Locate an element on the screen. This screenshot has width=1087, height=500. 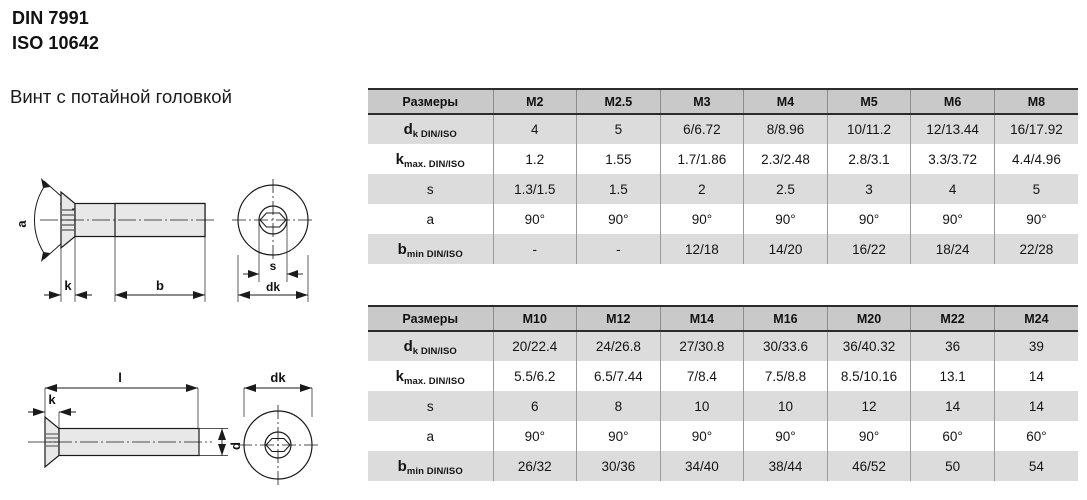
table-row: s 6 8 10 10 12 14 14 is located at coordinates (723, 406).